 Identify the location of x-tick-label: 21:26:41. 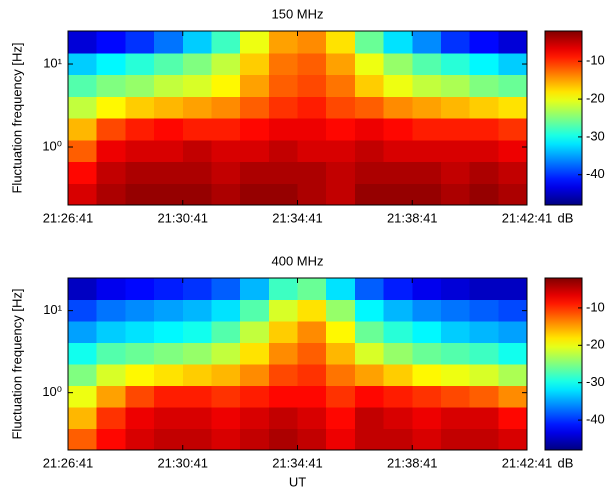
(68, 217).